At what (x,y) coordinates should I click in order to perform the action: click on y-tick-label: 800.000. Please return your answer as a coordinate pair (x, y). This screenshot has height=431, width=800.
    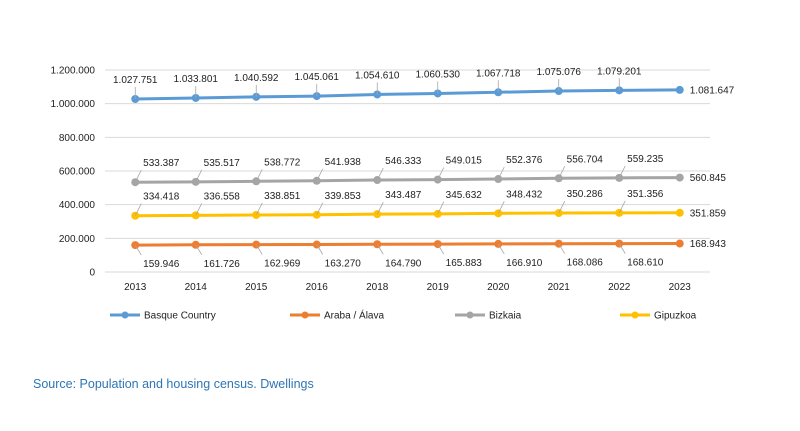
    Looking at the image, I should click on (77, 138).